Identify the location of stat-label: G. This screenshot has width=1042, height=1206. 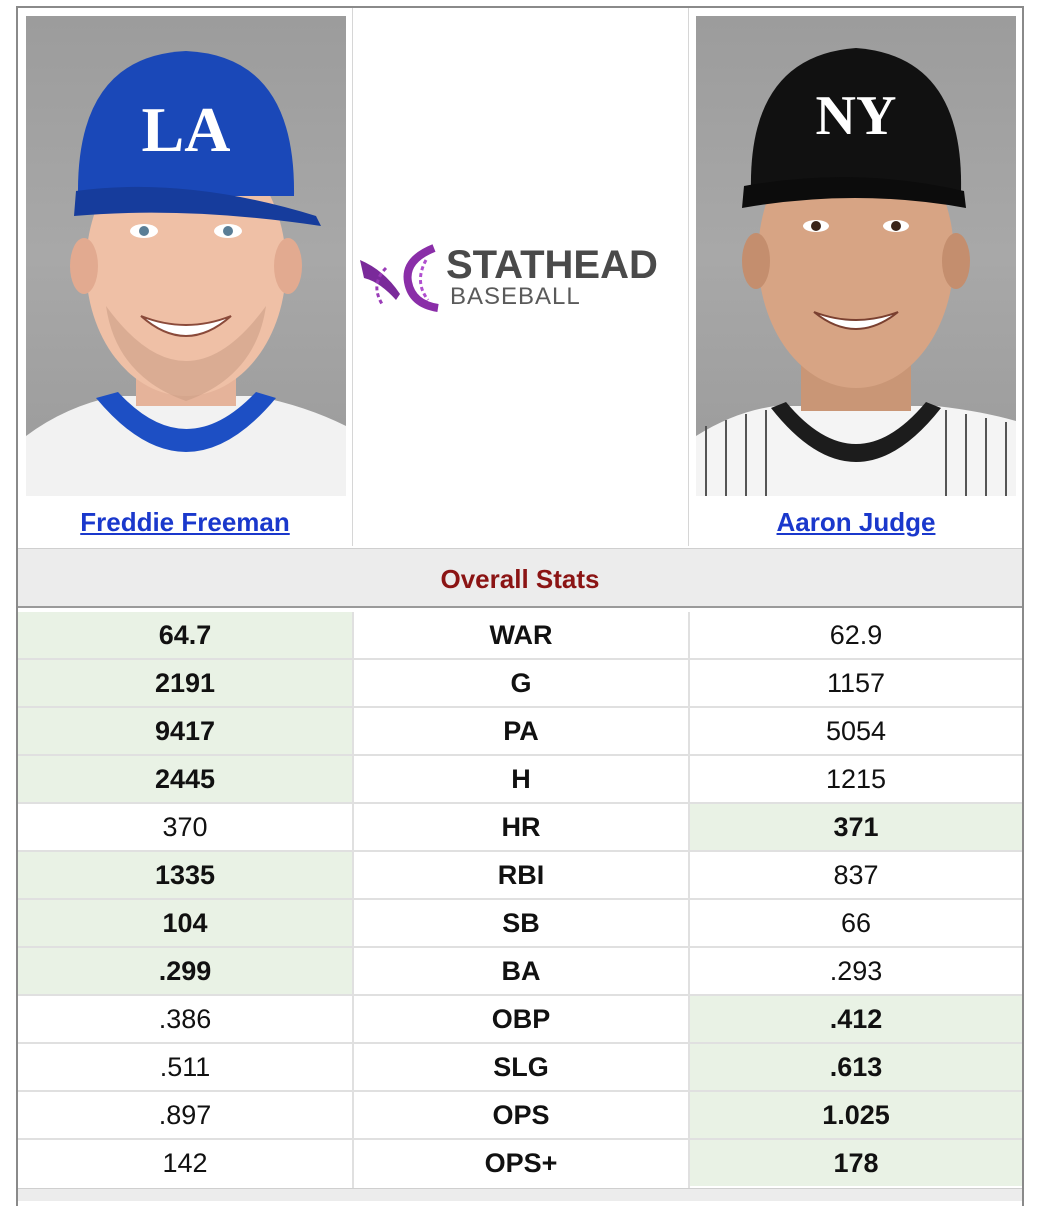
(521, 683).